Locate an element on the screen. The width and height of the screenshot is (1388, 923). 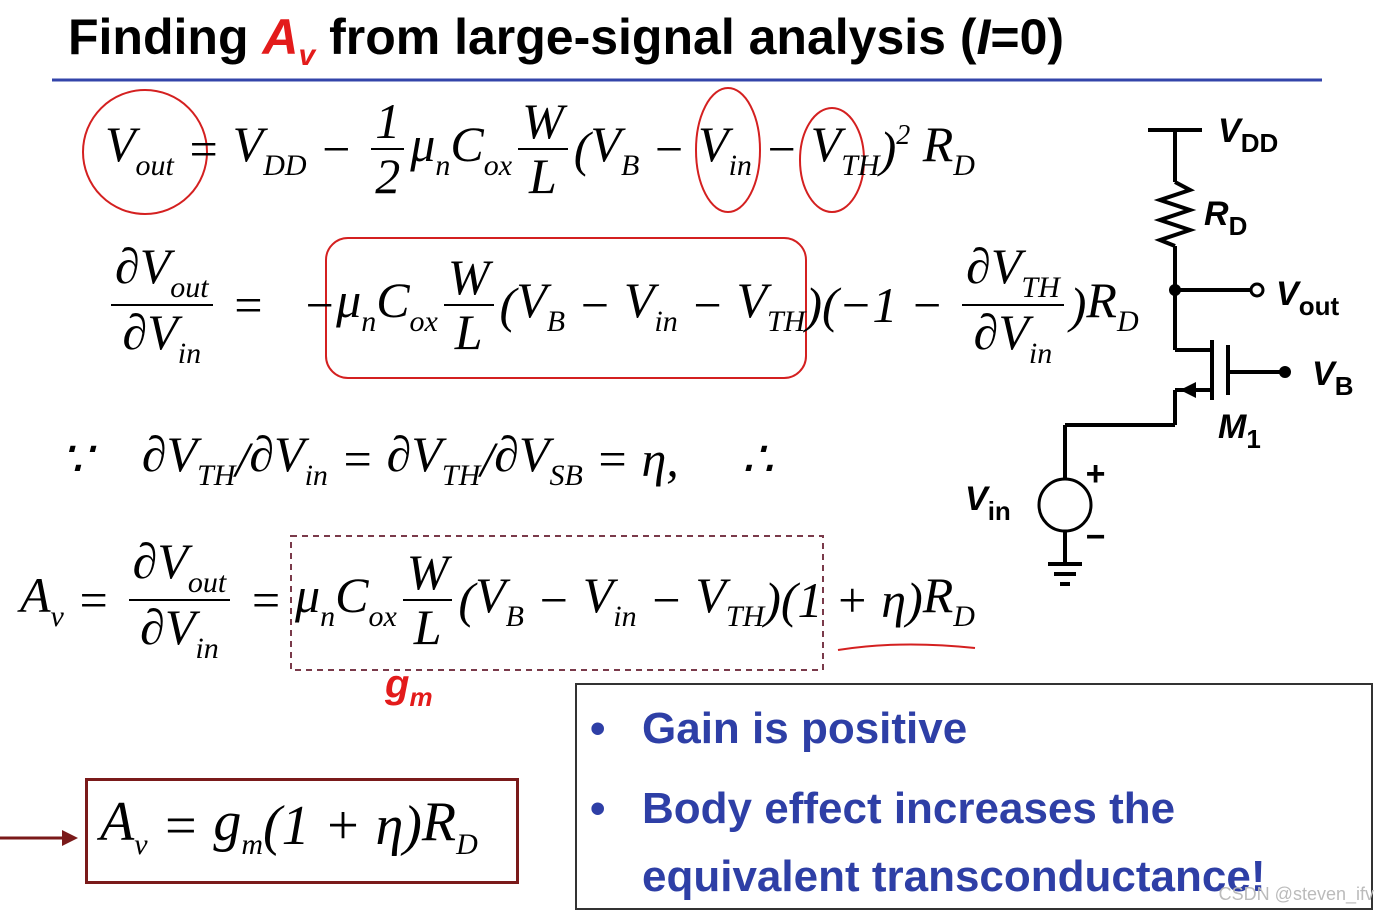
eq-text: ) is located at coordinates (1078, 304).